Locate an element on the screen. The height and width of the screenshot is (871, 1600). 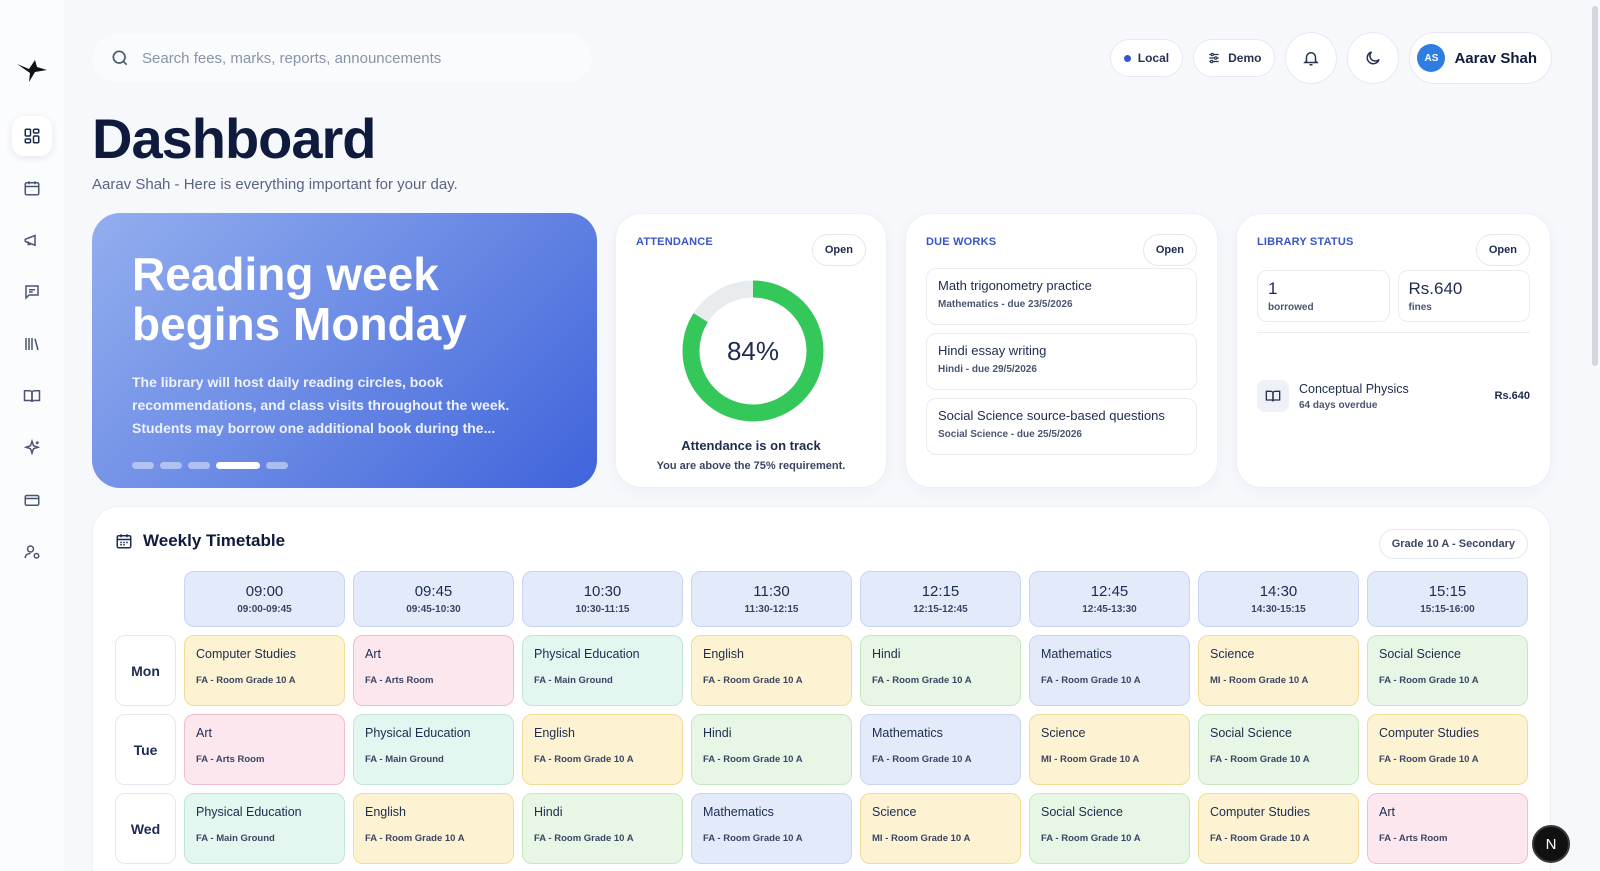
timetable-title: Weekly Timetable is located at coordinates (214, 540).